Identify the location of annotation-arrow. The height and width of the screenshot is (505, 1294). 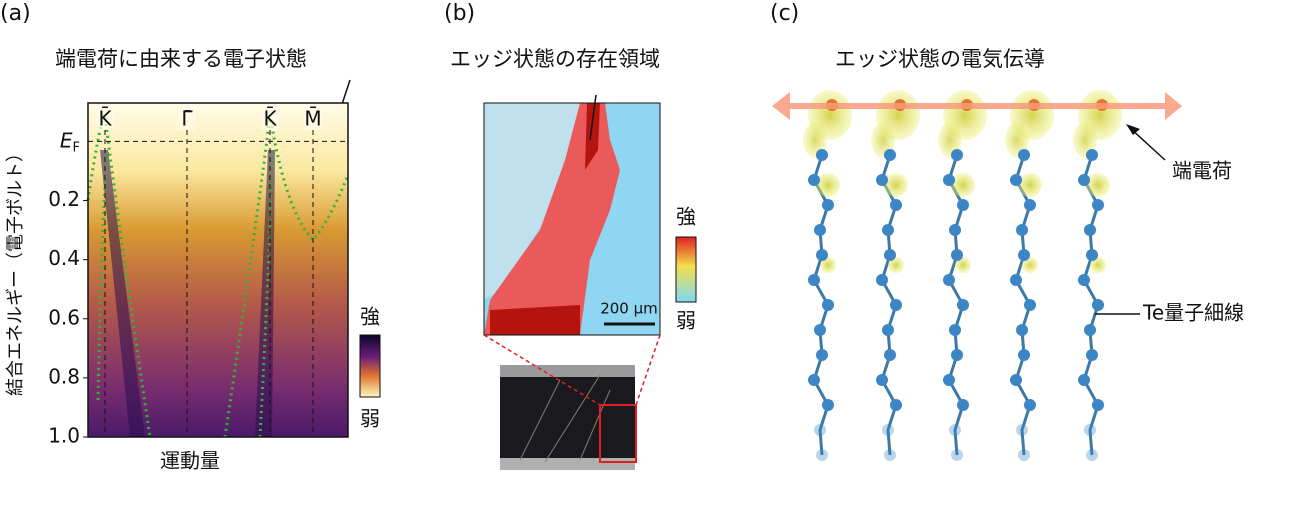
(1147, 144).